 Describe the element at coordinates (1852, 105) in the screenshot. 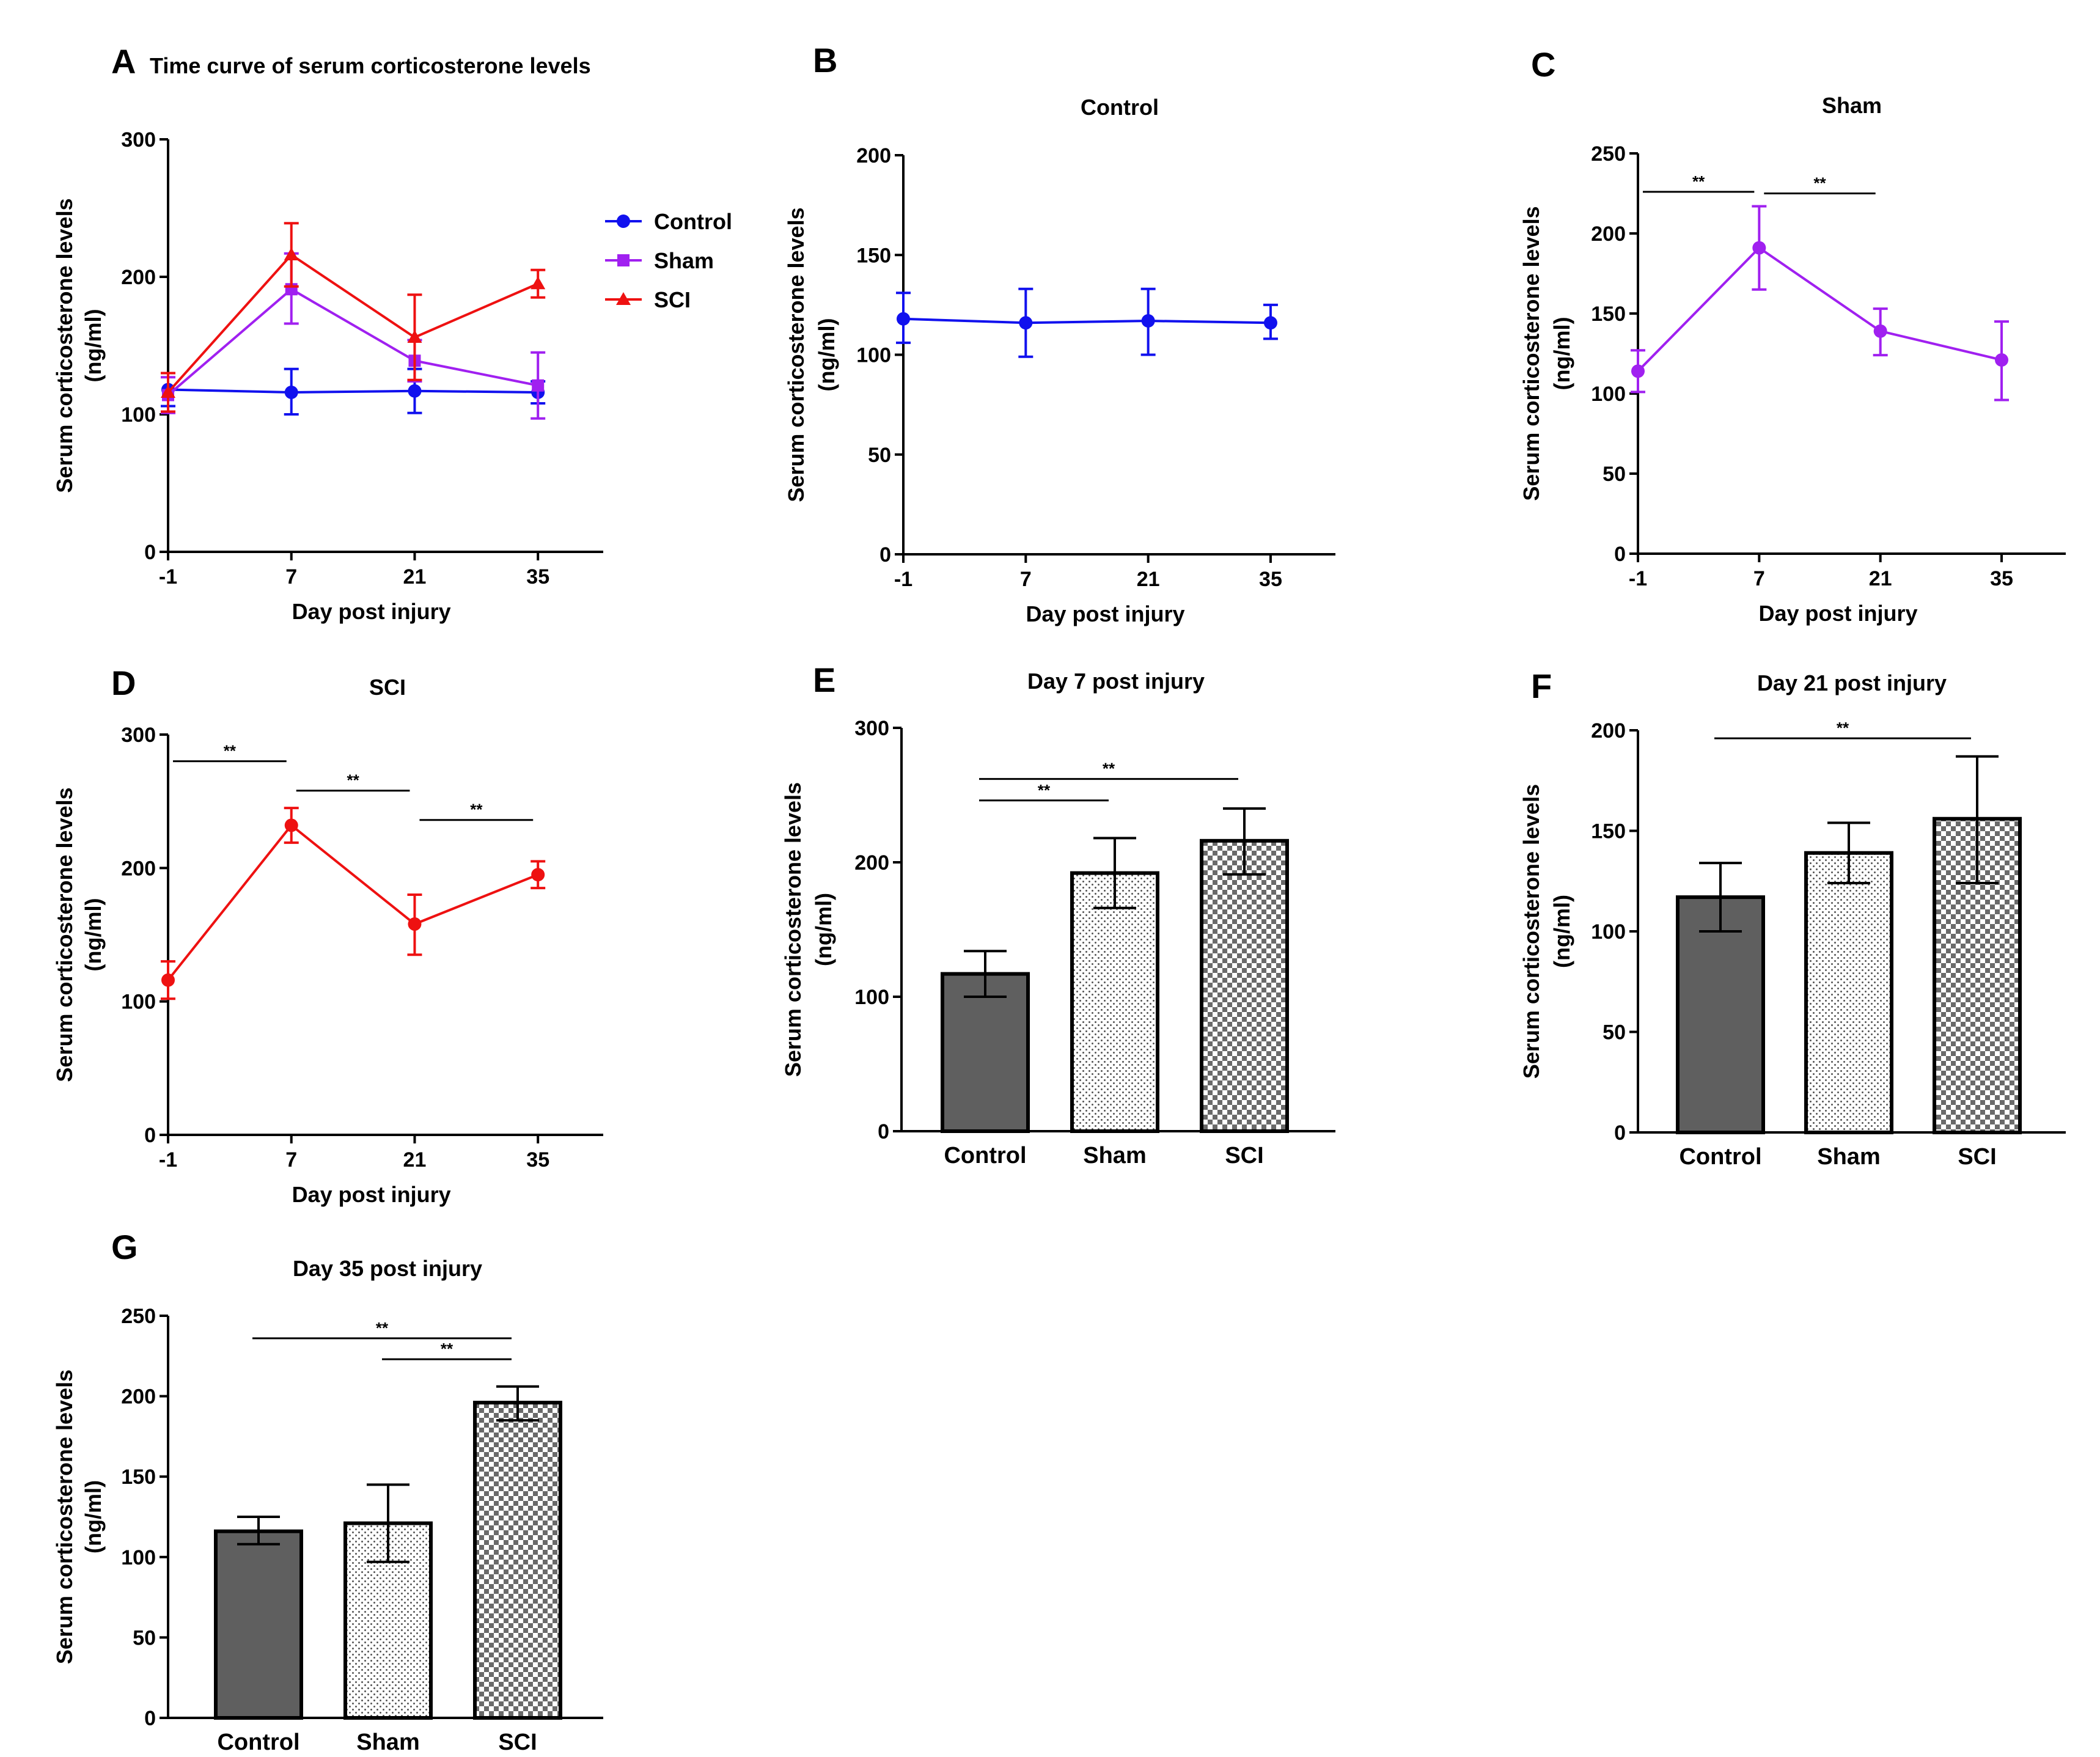

I see `panel-title: Sham` at that location.